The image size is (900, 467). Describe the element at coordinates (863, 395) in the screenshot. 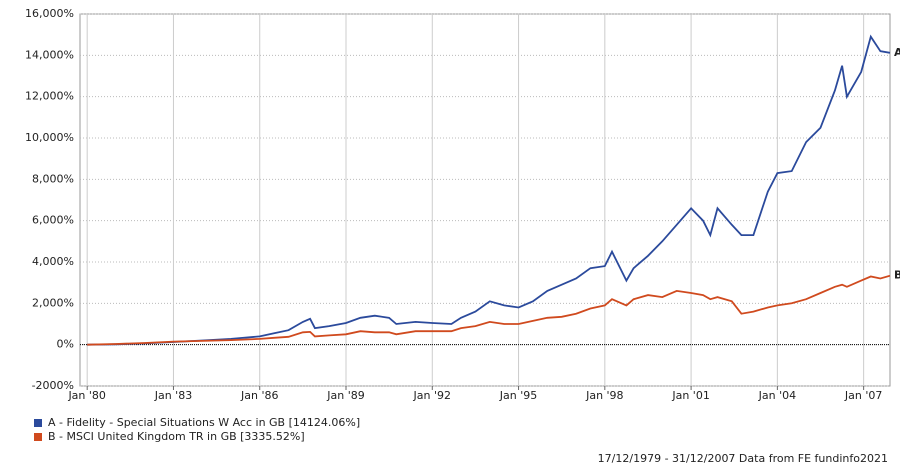

I see `x-tick-label: Jan '07` at that location.